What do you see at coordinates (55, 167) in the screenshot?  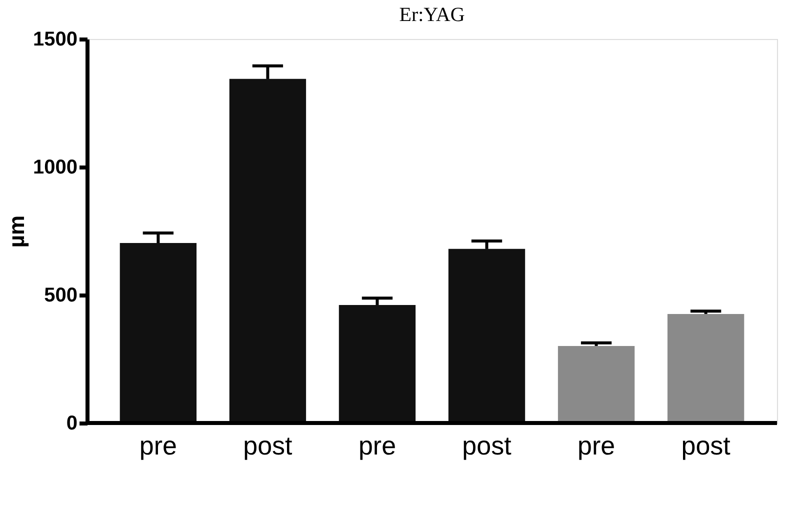 I see `y-tick-label: 1000` at bounding box center [55, 167].